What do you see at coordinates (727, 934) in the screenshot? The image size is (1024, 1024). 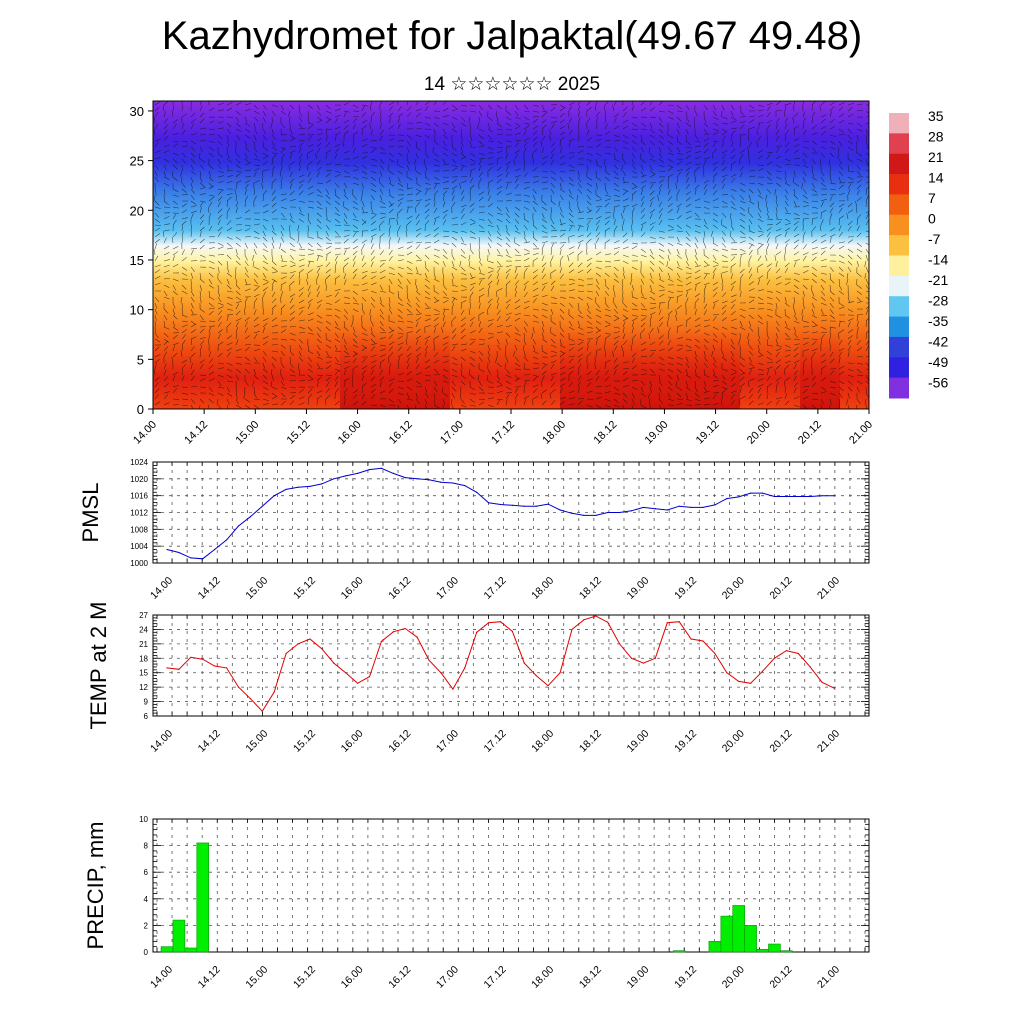 I see `precip-bar` at bounding box center [727, 934].